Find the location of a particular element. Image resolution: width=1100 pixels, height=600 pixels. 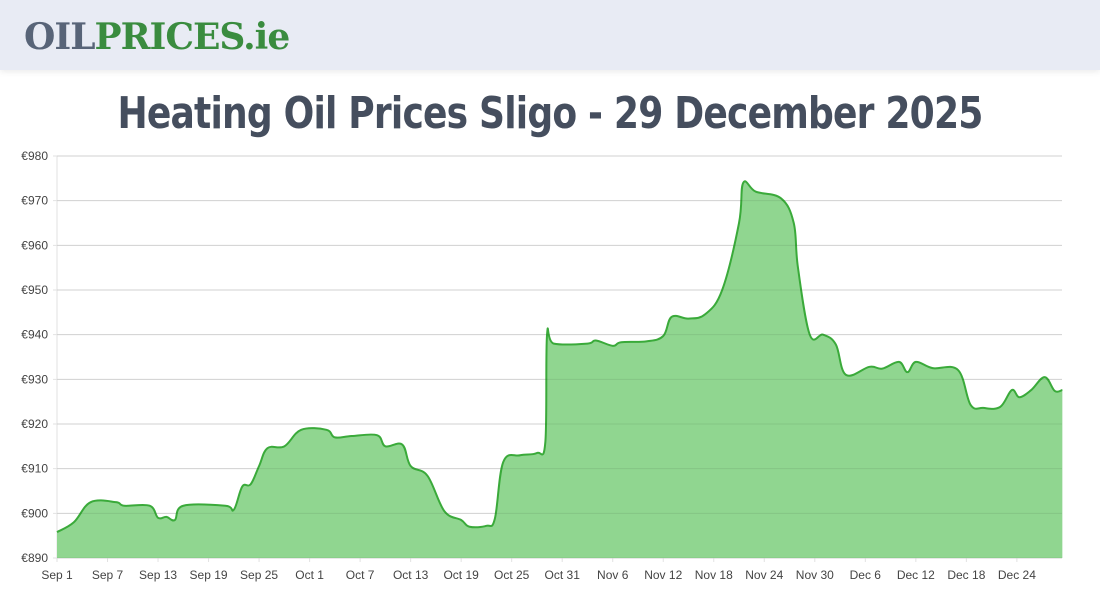

y-tick-label: €950 is located at coordinates (34, 290).